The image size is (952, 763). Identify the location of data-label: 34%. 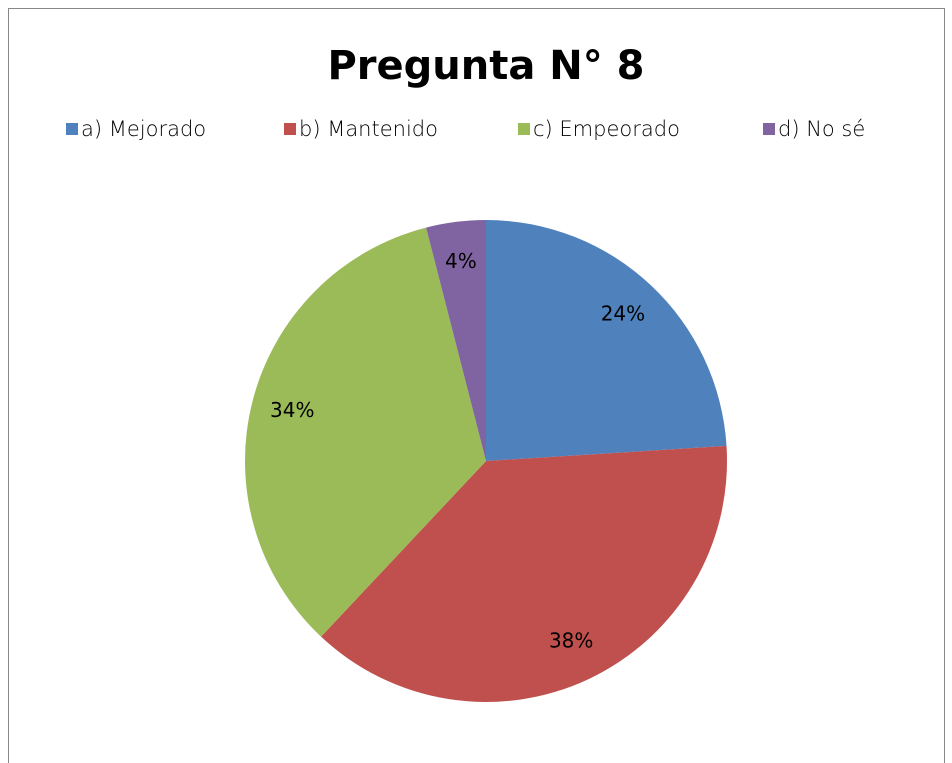
(292, 410).